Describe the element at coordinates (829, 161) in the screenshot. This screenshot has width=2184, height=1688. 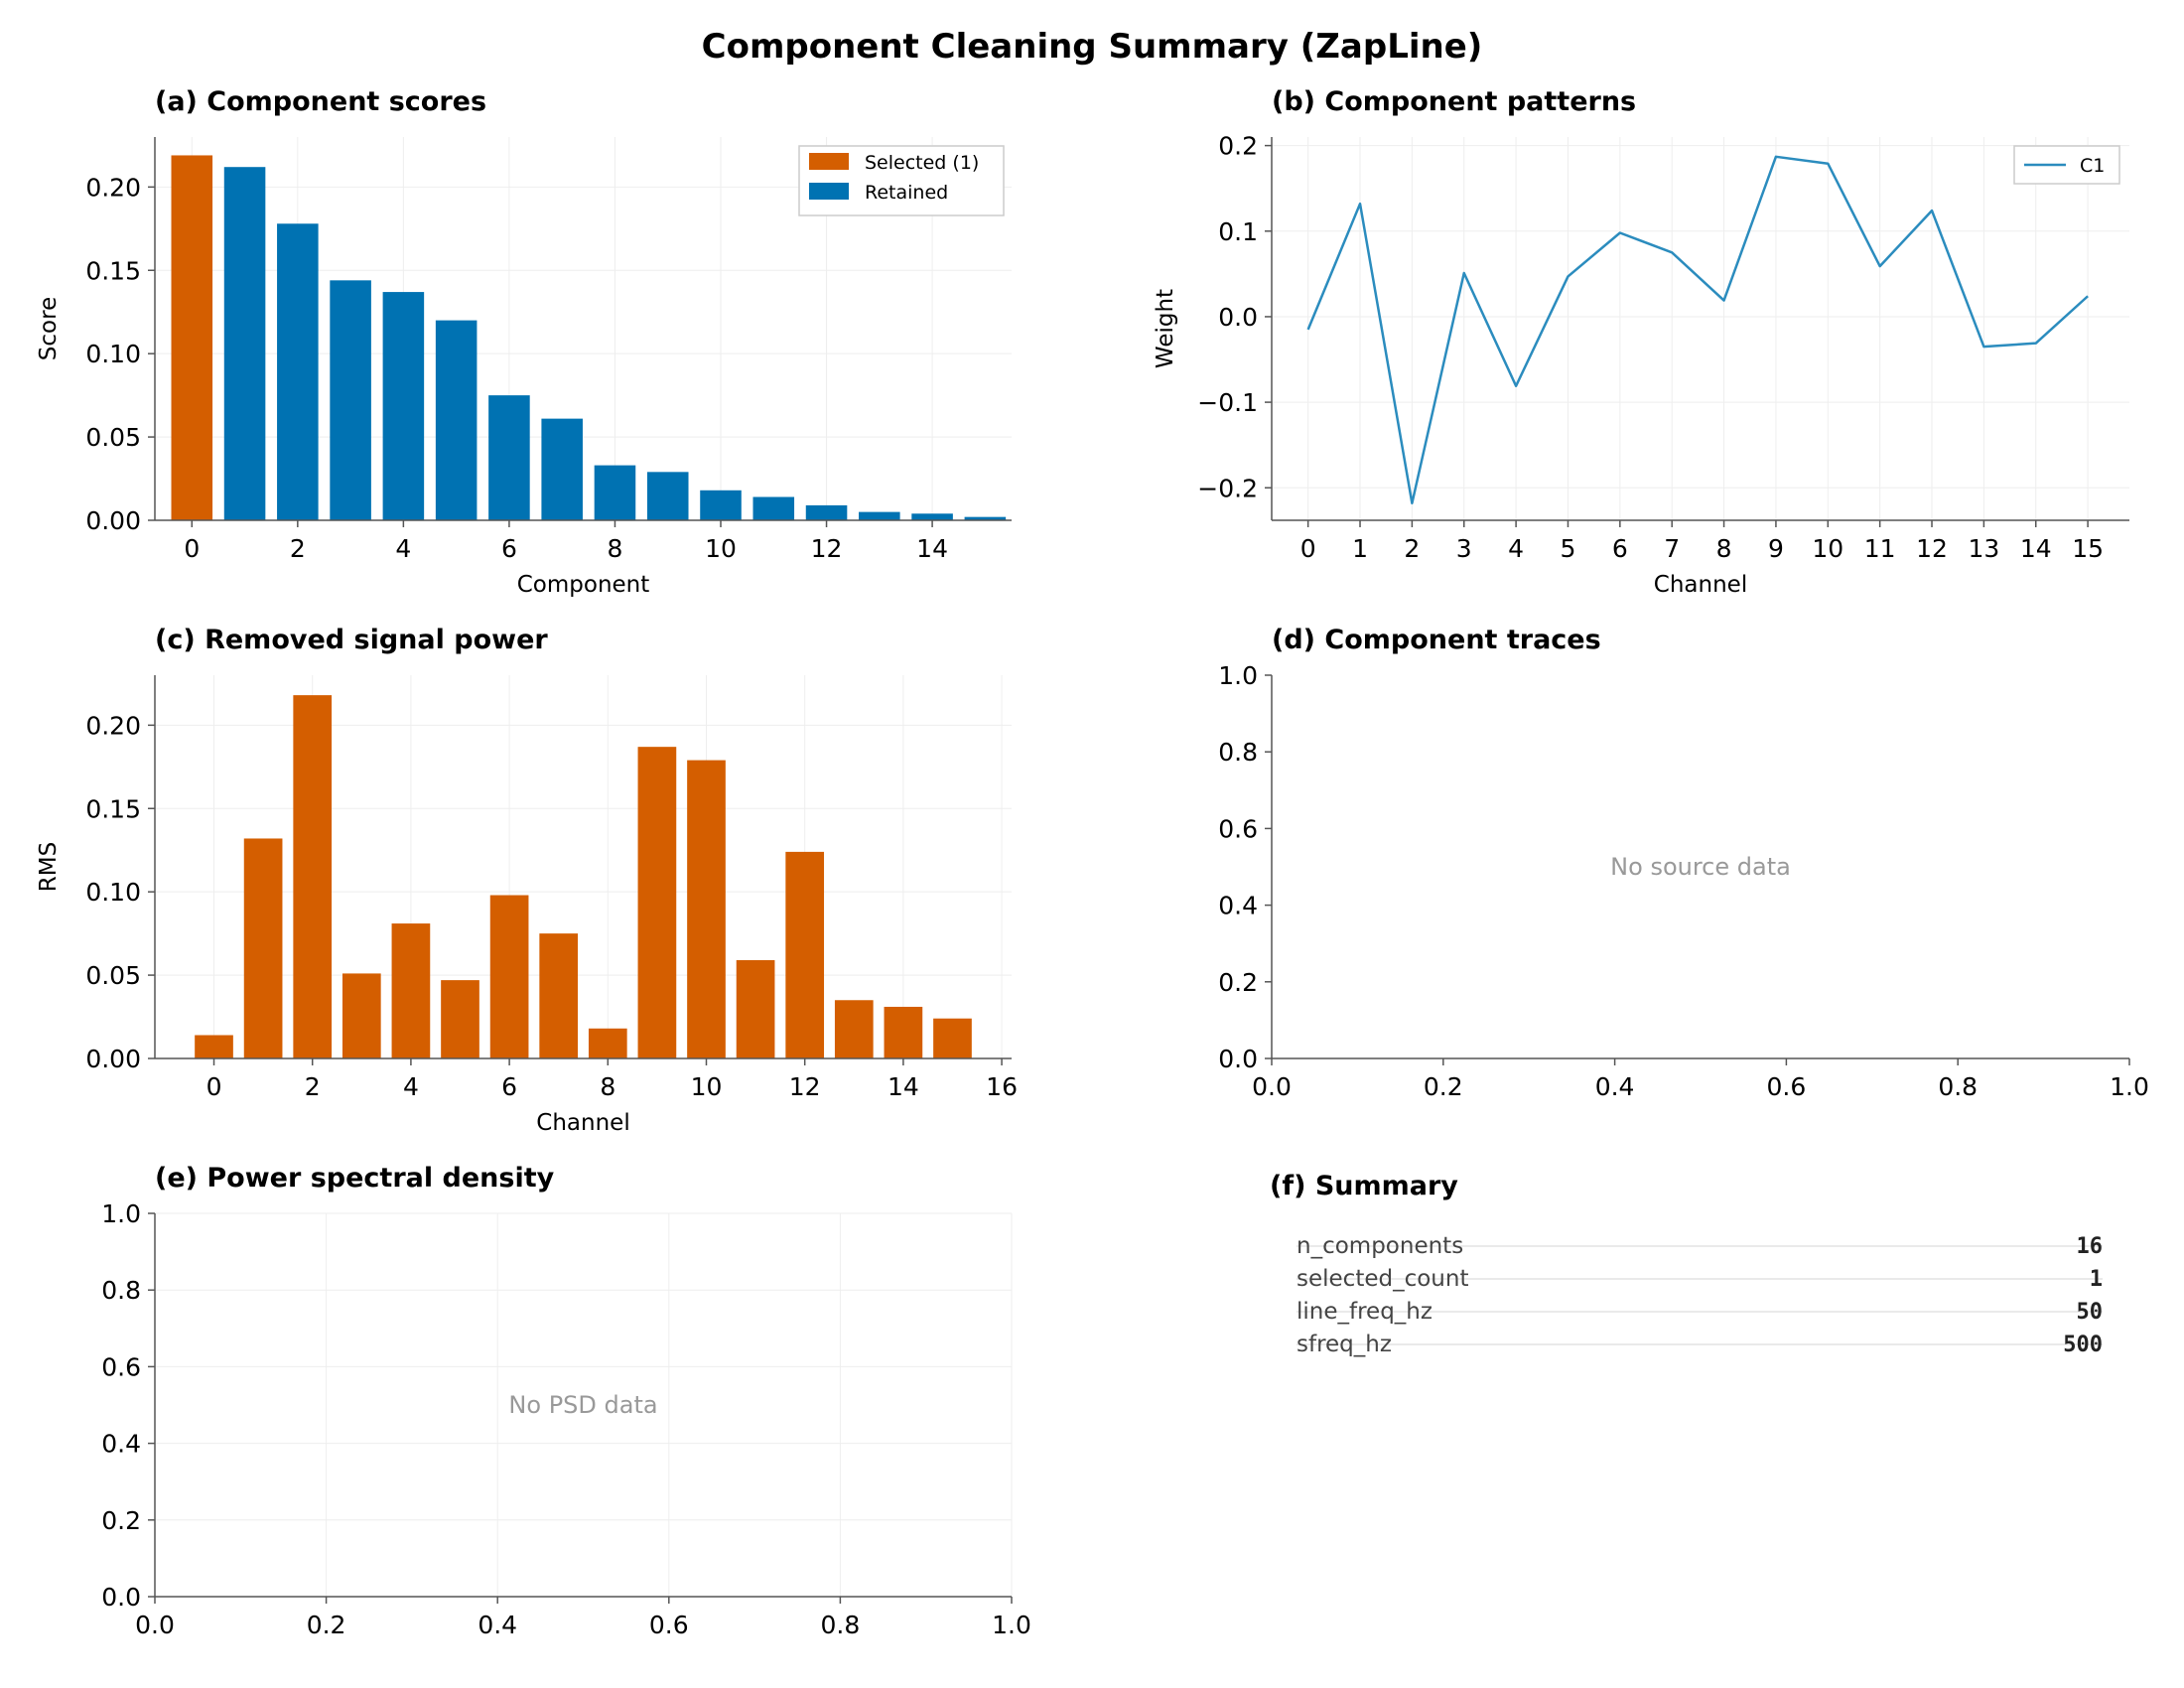
I see `legend-swatch` at that location.